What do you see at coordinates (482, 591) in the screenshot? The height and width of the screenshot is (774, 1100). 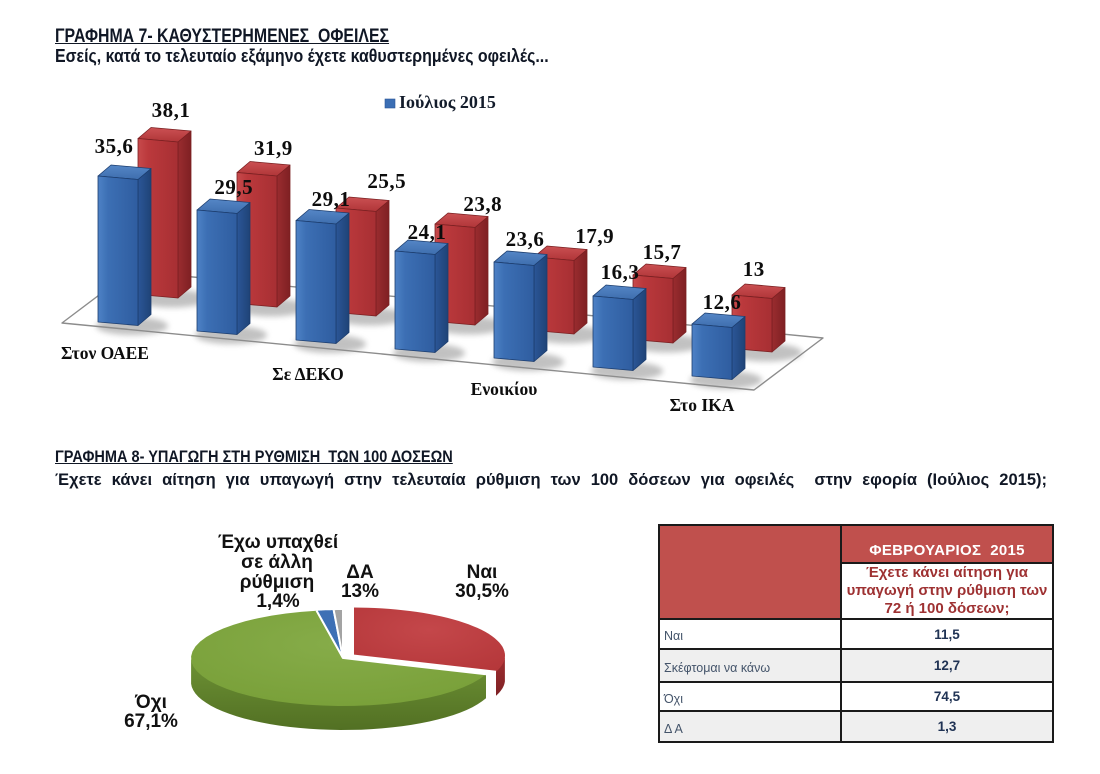 I see `svg-text: 30,5%` at bounding box center [482, 591].